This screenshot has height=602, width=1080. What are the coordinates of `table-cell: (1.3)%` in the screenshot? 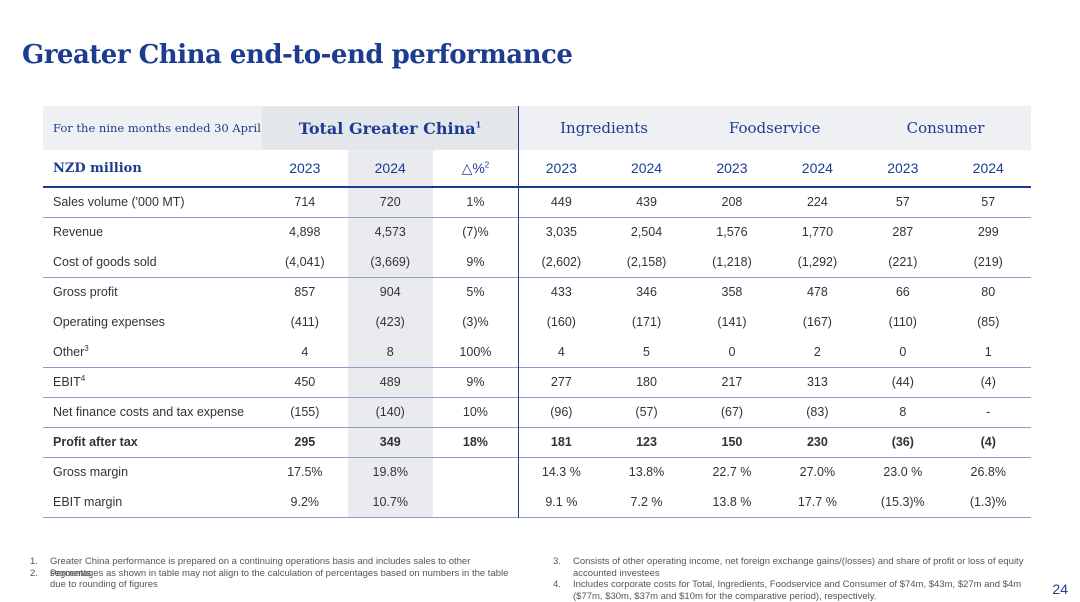 It's located at (988, 501).